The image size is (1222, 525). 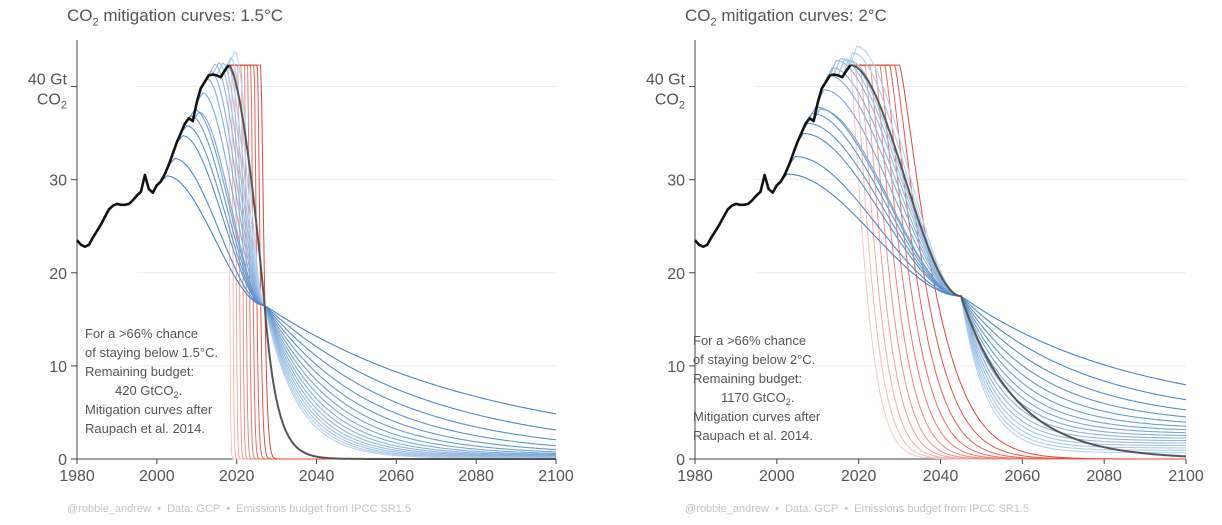 What do you see at coordinates (148, 391) in the screenshot?
I see `annotation-line: 420 GtCO2.` at bounding box center [148, 391].